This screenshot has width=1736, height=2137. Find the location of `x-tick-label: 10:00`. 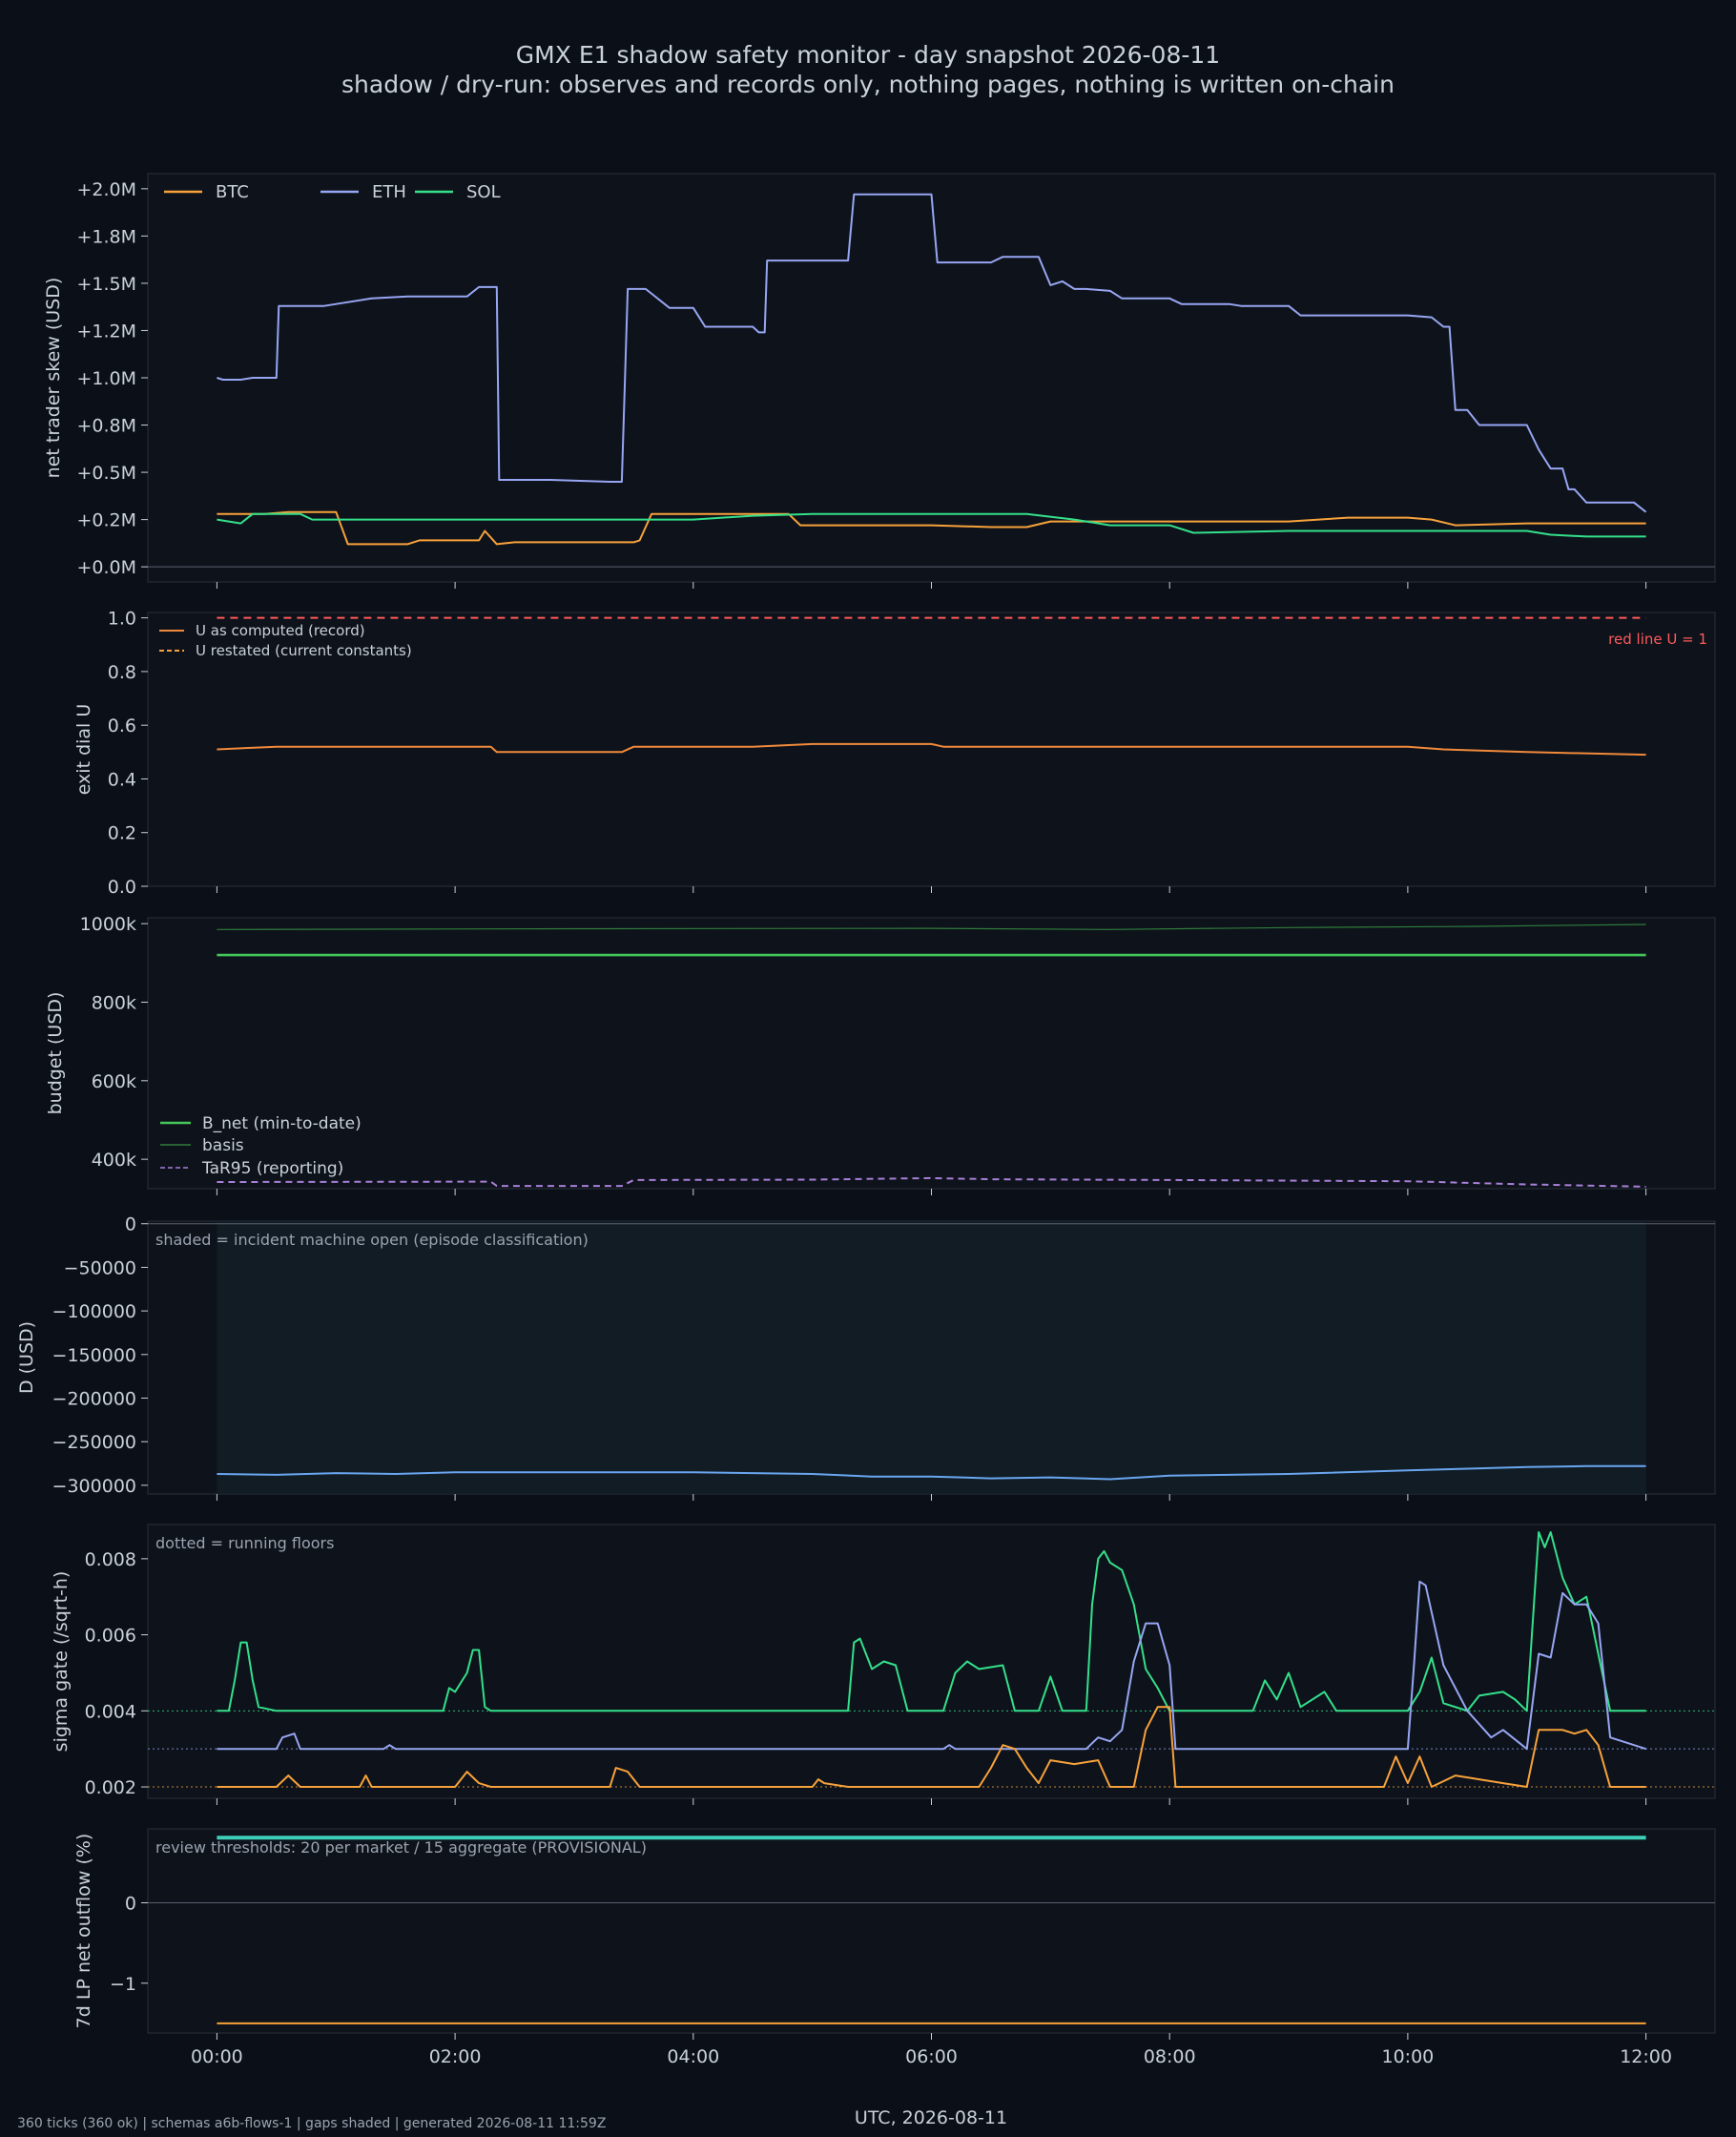

x-tick-label: 10:00 is located at coordinates (1408, 2056).